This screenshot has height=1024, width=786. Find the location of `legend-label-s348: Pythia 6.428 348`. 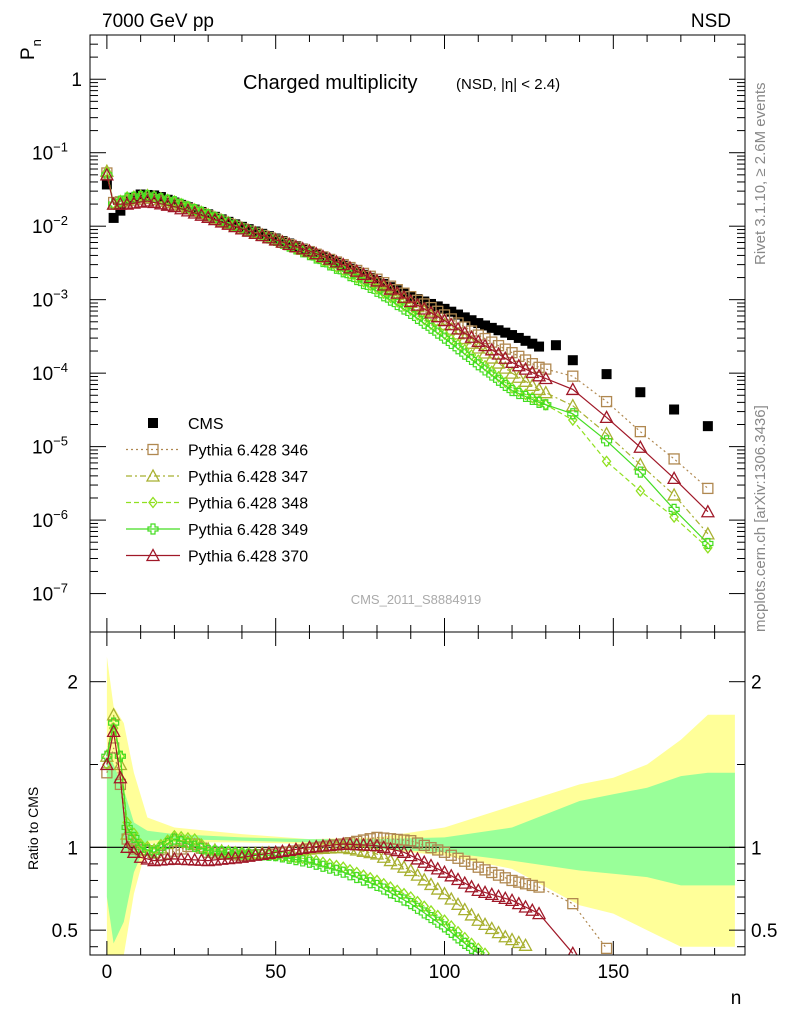

legend-label-s348: Pythia 6.428 348 is located at coordinates (248, 504).